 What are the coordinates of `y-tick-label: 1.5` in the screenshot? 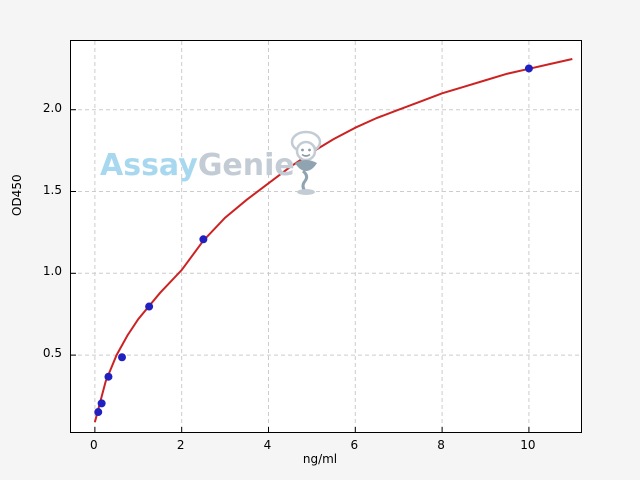 It's located at (52, 189).